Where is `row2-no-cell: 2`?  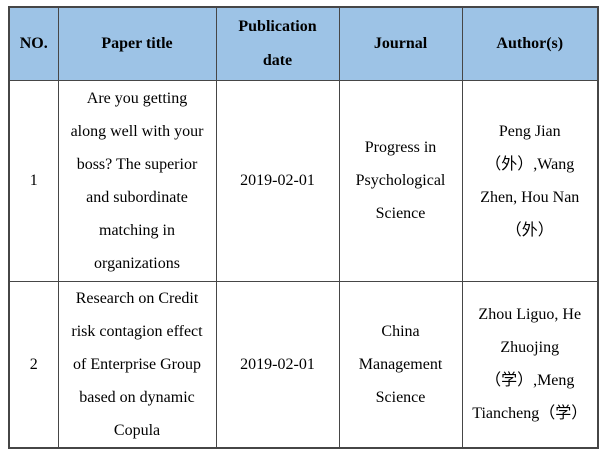
row2-no-cell: 2 is located at coordinates (33, 364).